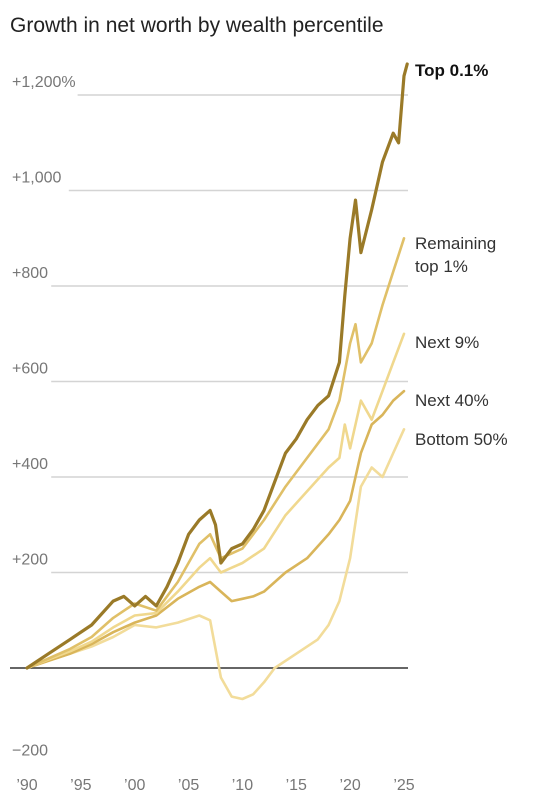 This screenshot has width=544, height=810. I want to click on y-tick-label: +1,200%, so click(44, 82).